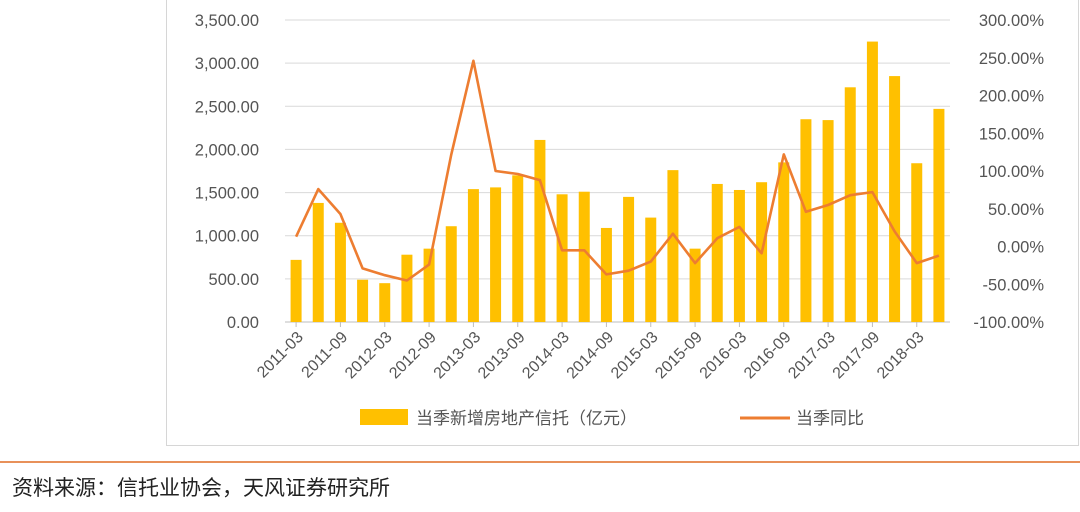  Describe the element at coordinates (227, 107) in the screenshot. I see `y-left-tick-label: 2,500.00` at that location.